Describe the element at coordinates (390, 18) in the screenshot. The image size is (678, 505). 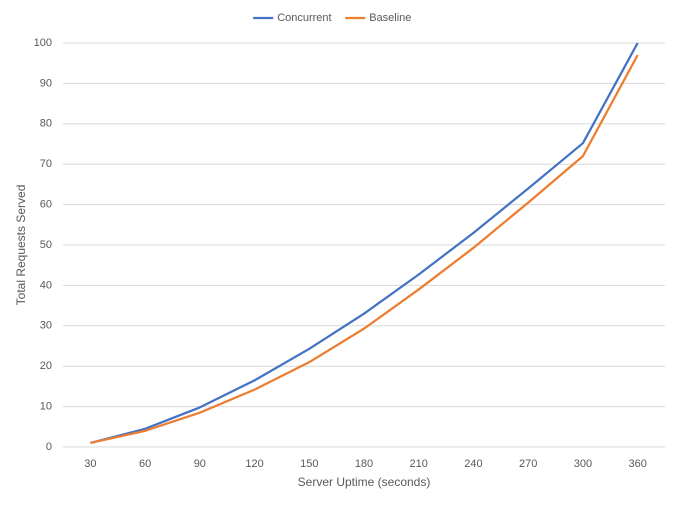
I see `legend-label: Baseline` at that location.